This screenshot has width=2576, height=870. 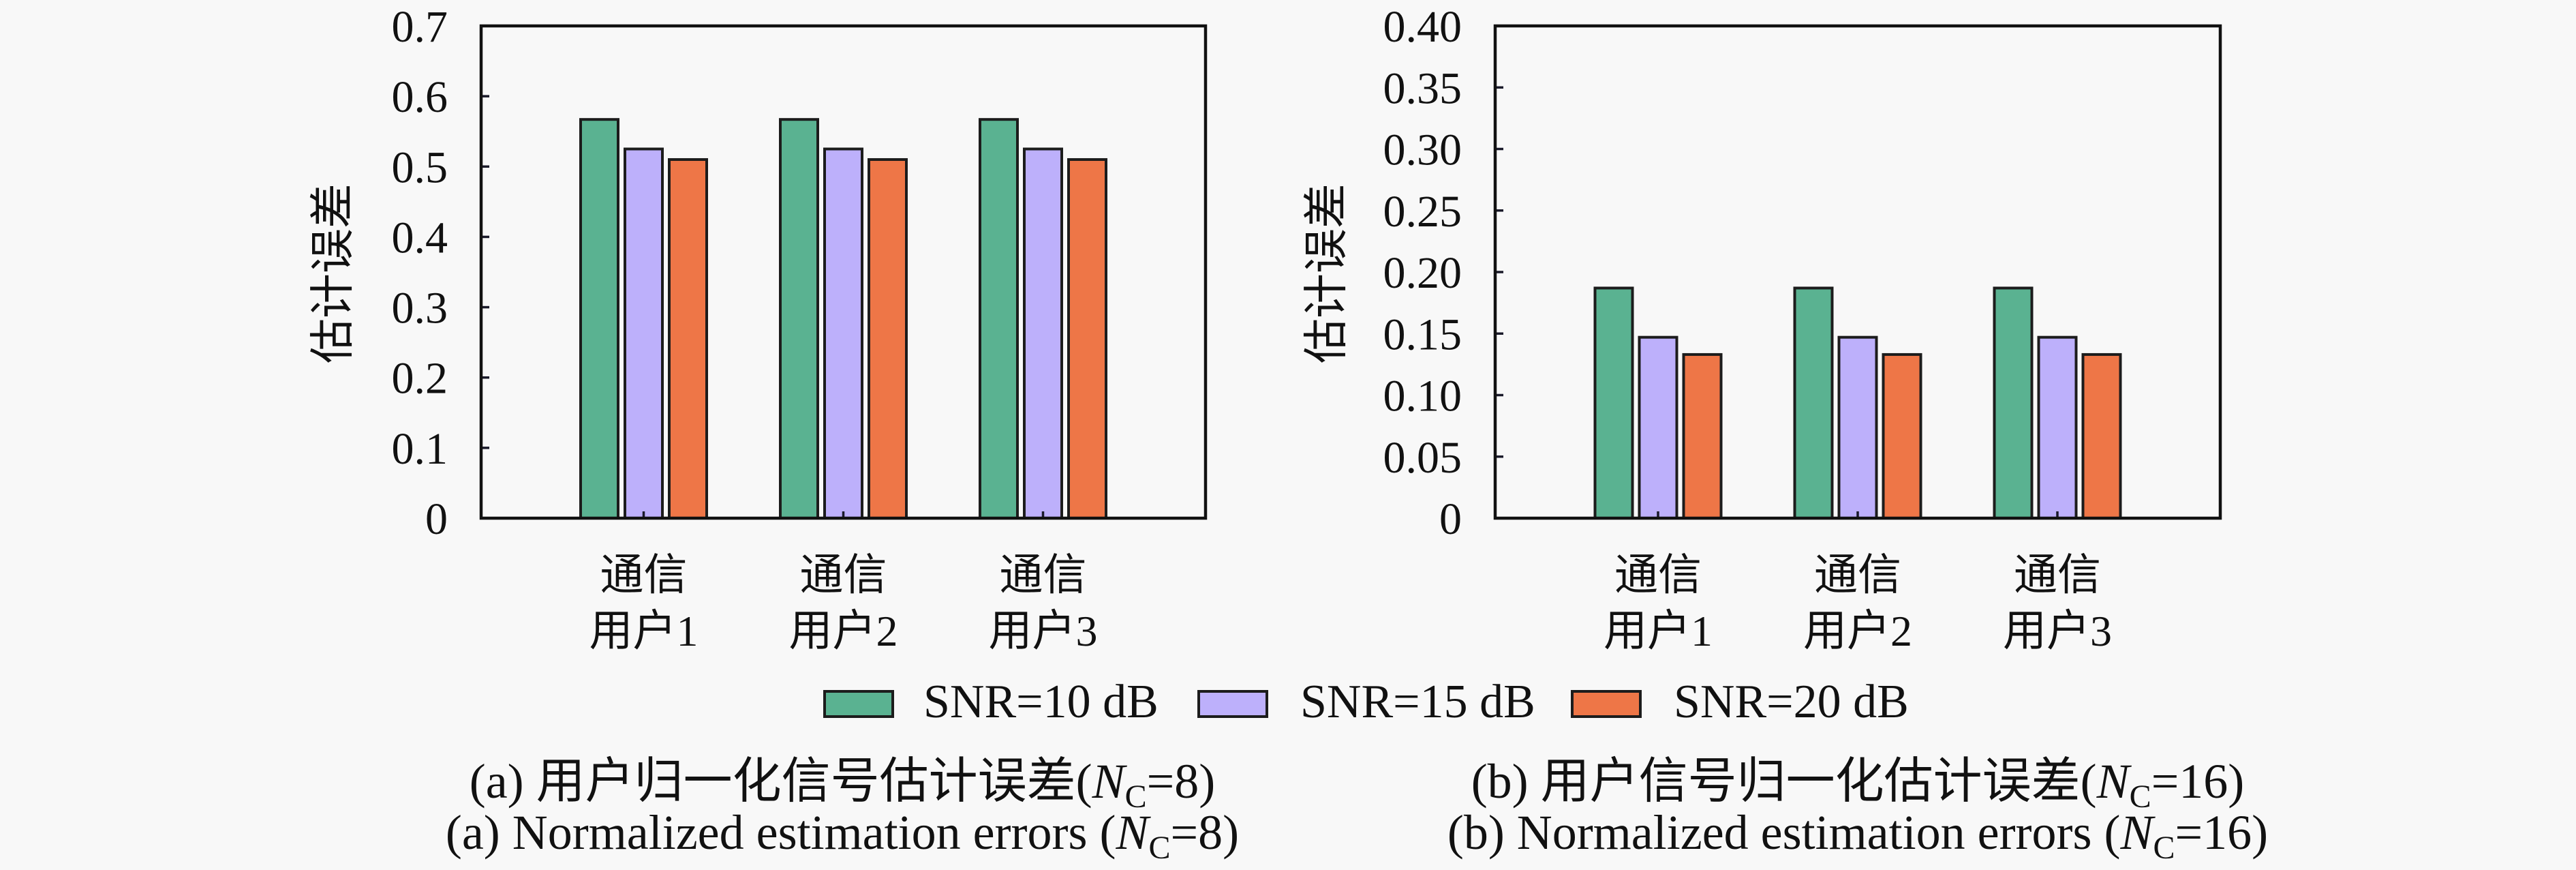 I want to click on y-tick-label: 0.05, so click(x=1422, y=458).